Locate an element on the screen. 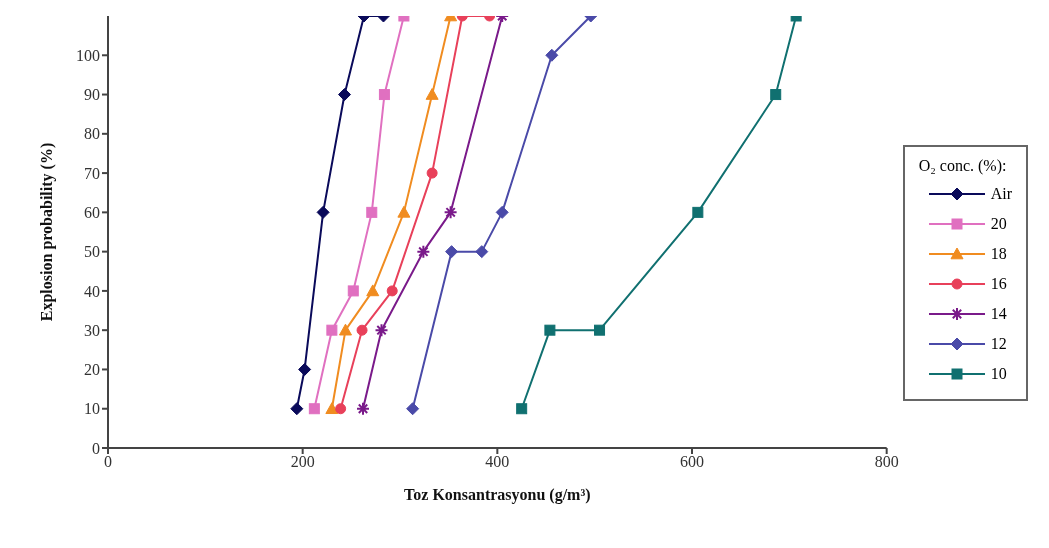 This screenshot has height=548, width=1049. x-tick-label: 200 is located at coordinates (302, 462).